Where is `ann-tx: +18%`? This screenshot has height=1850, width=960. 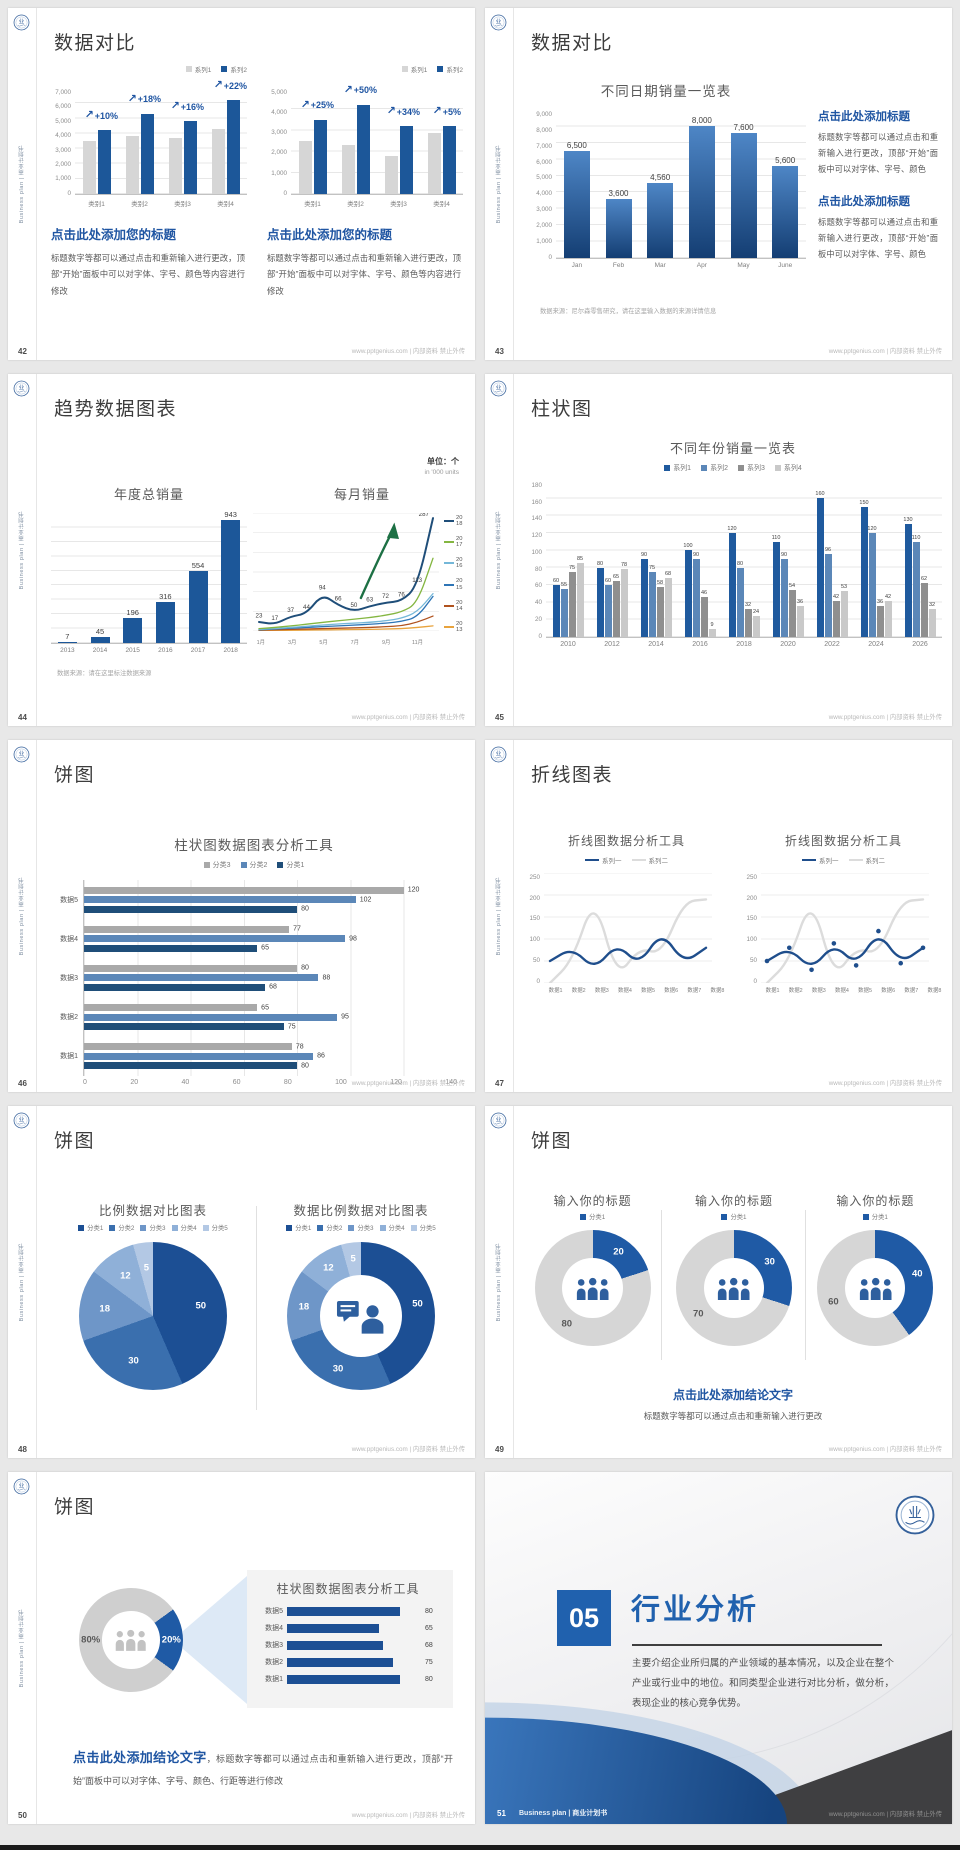
ann-tx: +18% is located at coordinates (149, 99).